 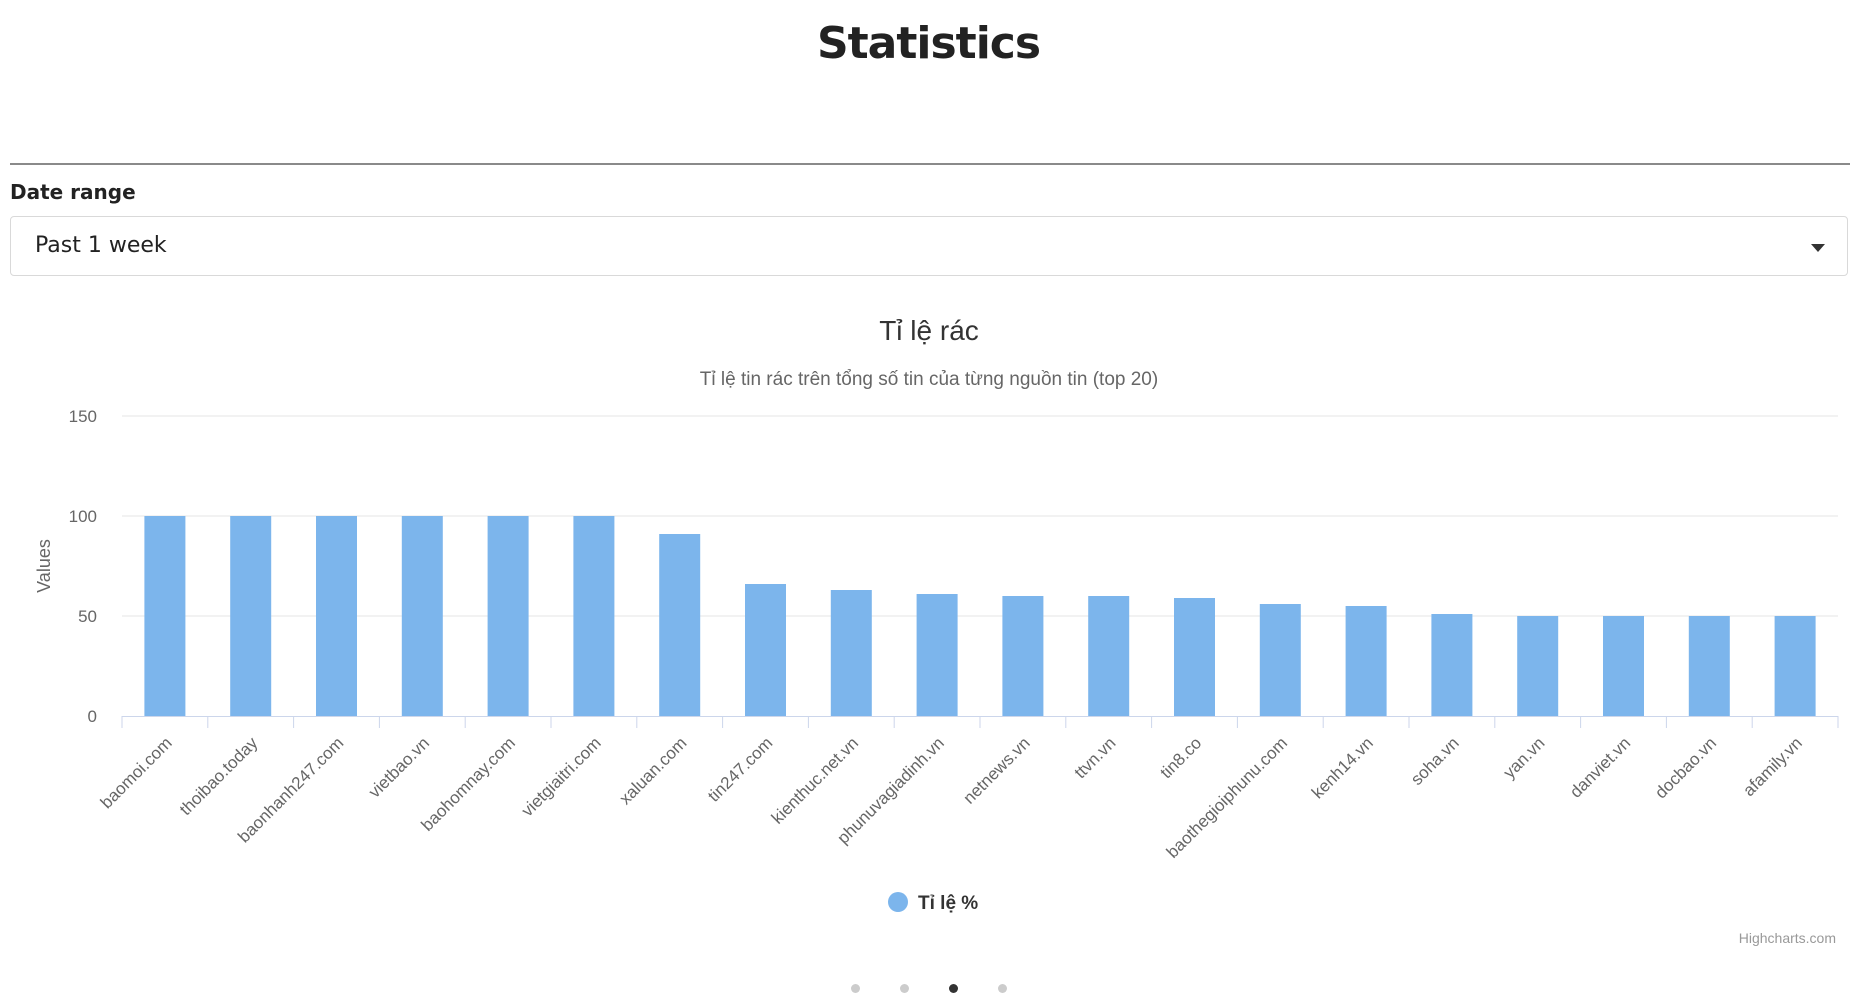 What do you see at coordinates (1818, 248) in the screenshot?
I see `chevron-down-icon` at bounding box center [1818, 248].